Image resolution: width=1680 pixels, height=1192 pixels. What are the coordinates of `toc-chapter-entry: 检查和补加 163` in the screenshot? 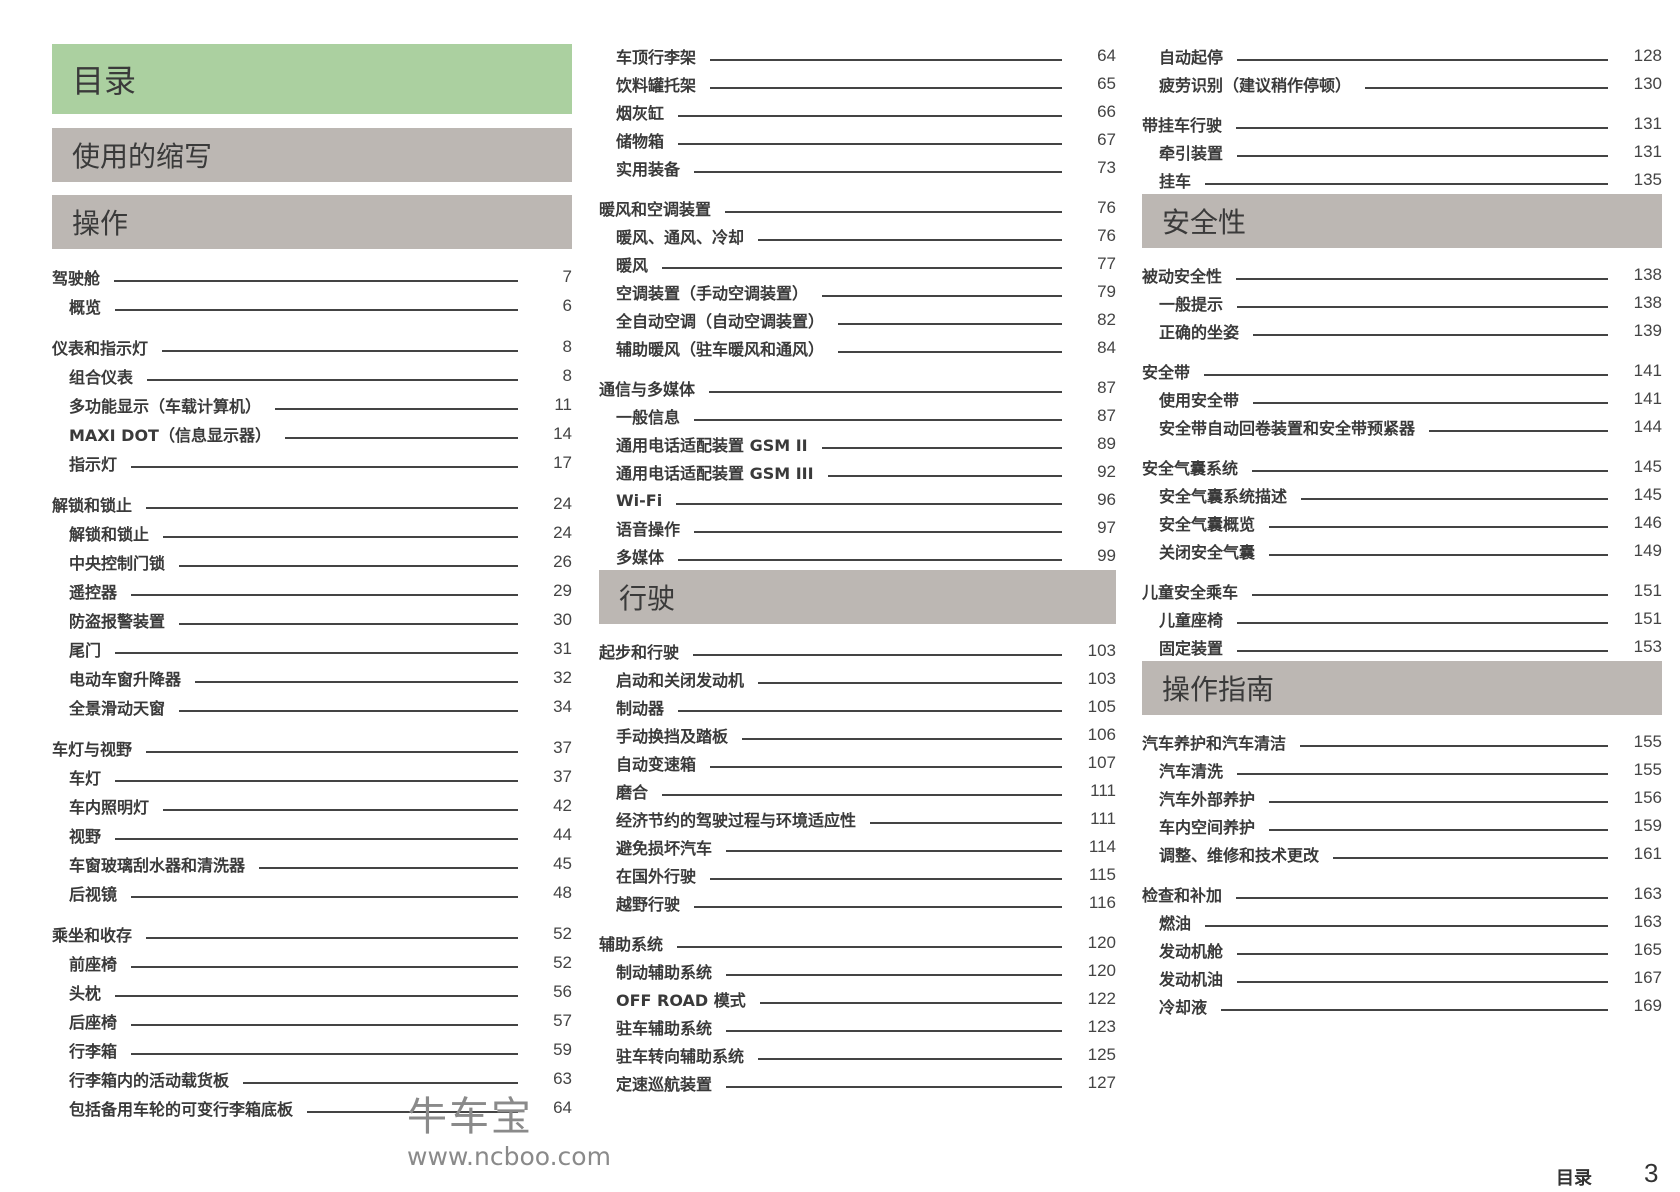 It's located at (1402, 894).